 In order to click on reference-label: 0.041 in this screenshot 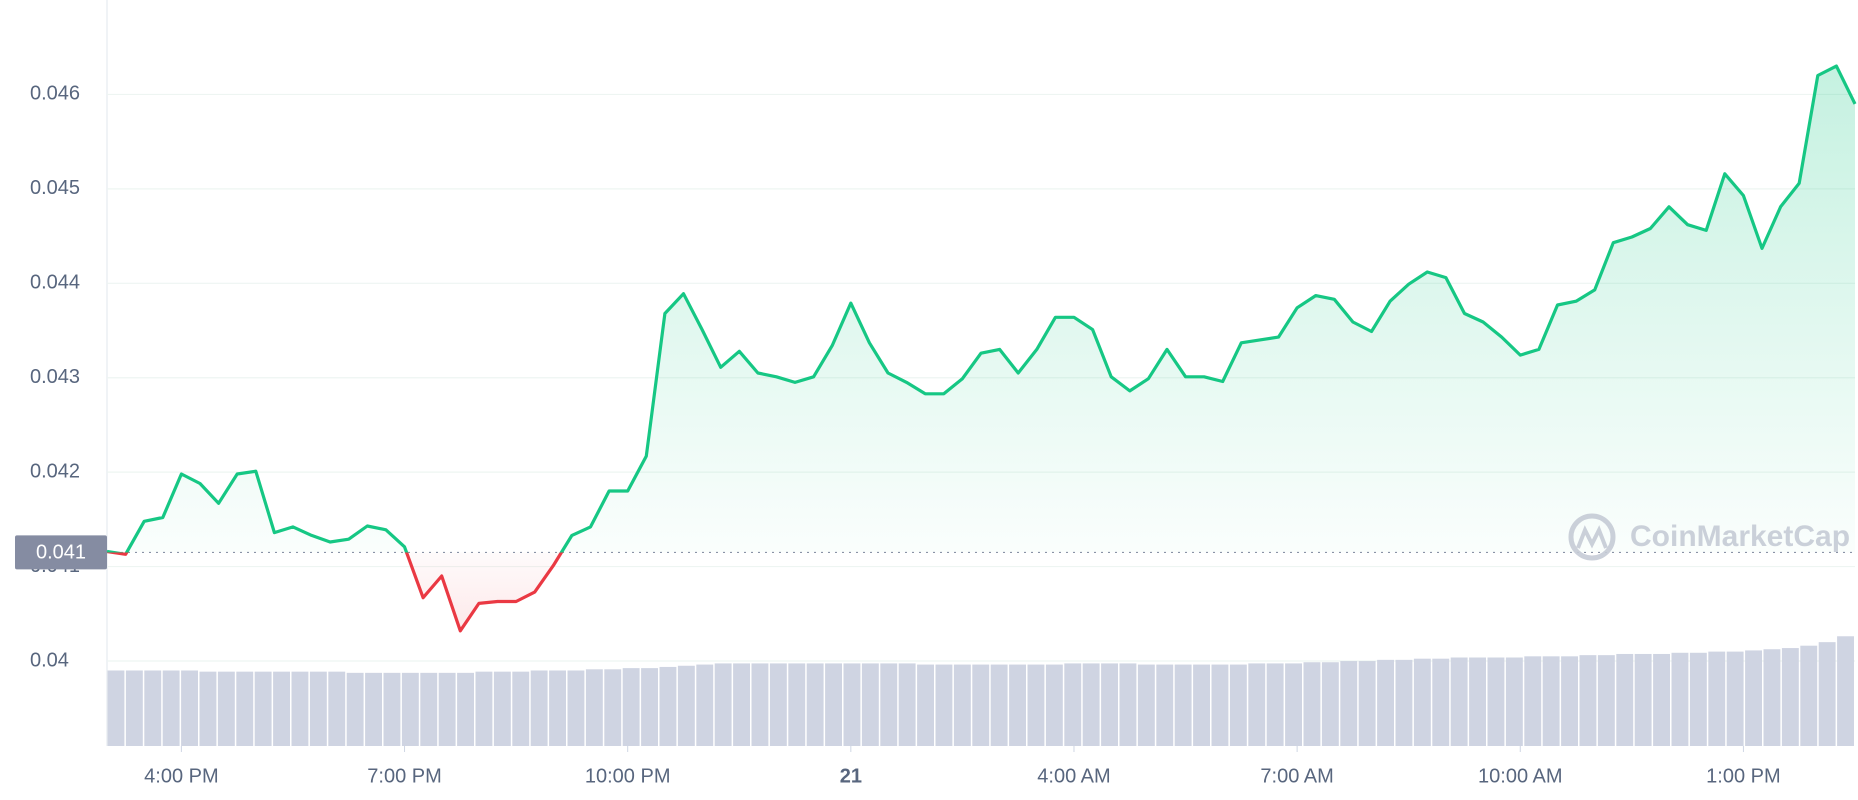, I will do `click(61, 553)`.